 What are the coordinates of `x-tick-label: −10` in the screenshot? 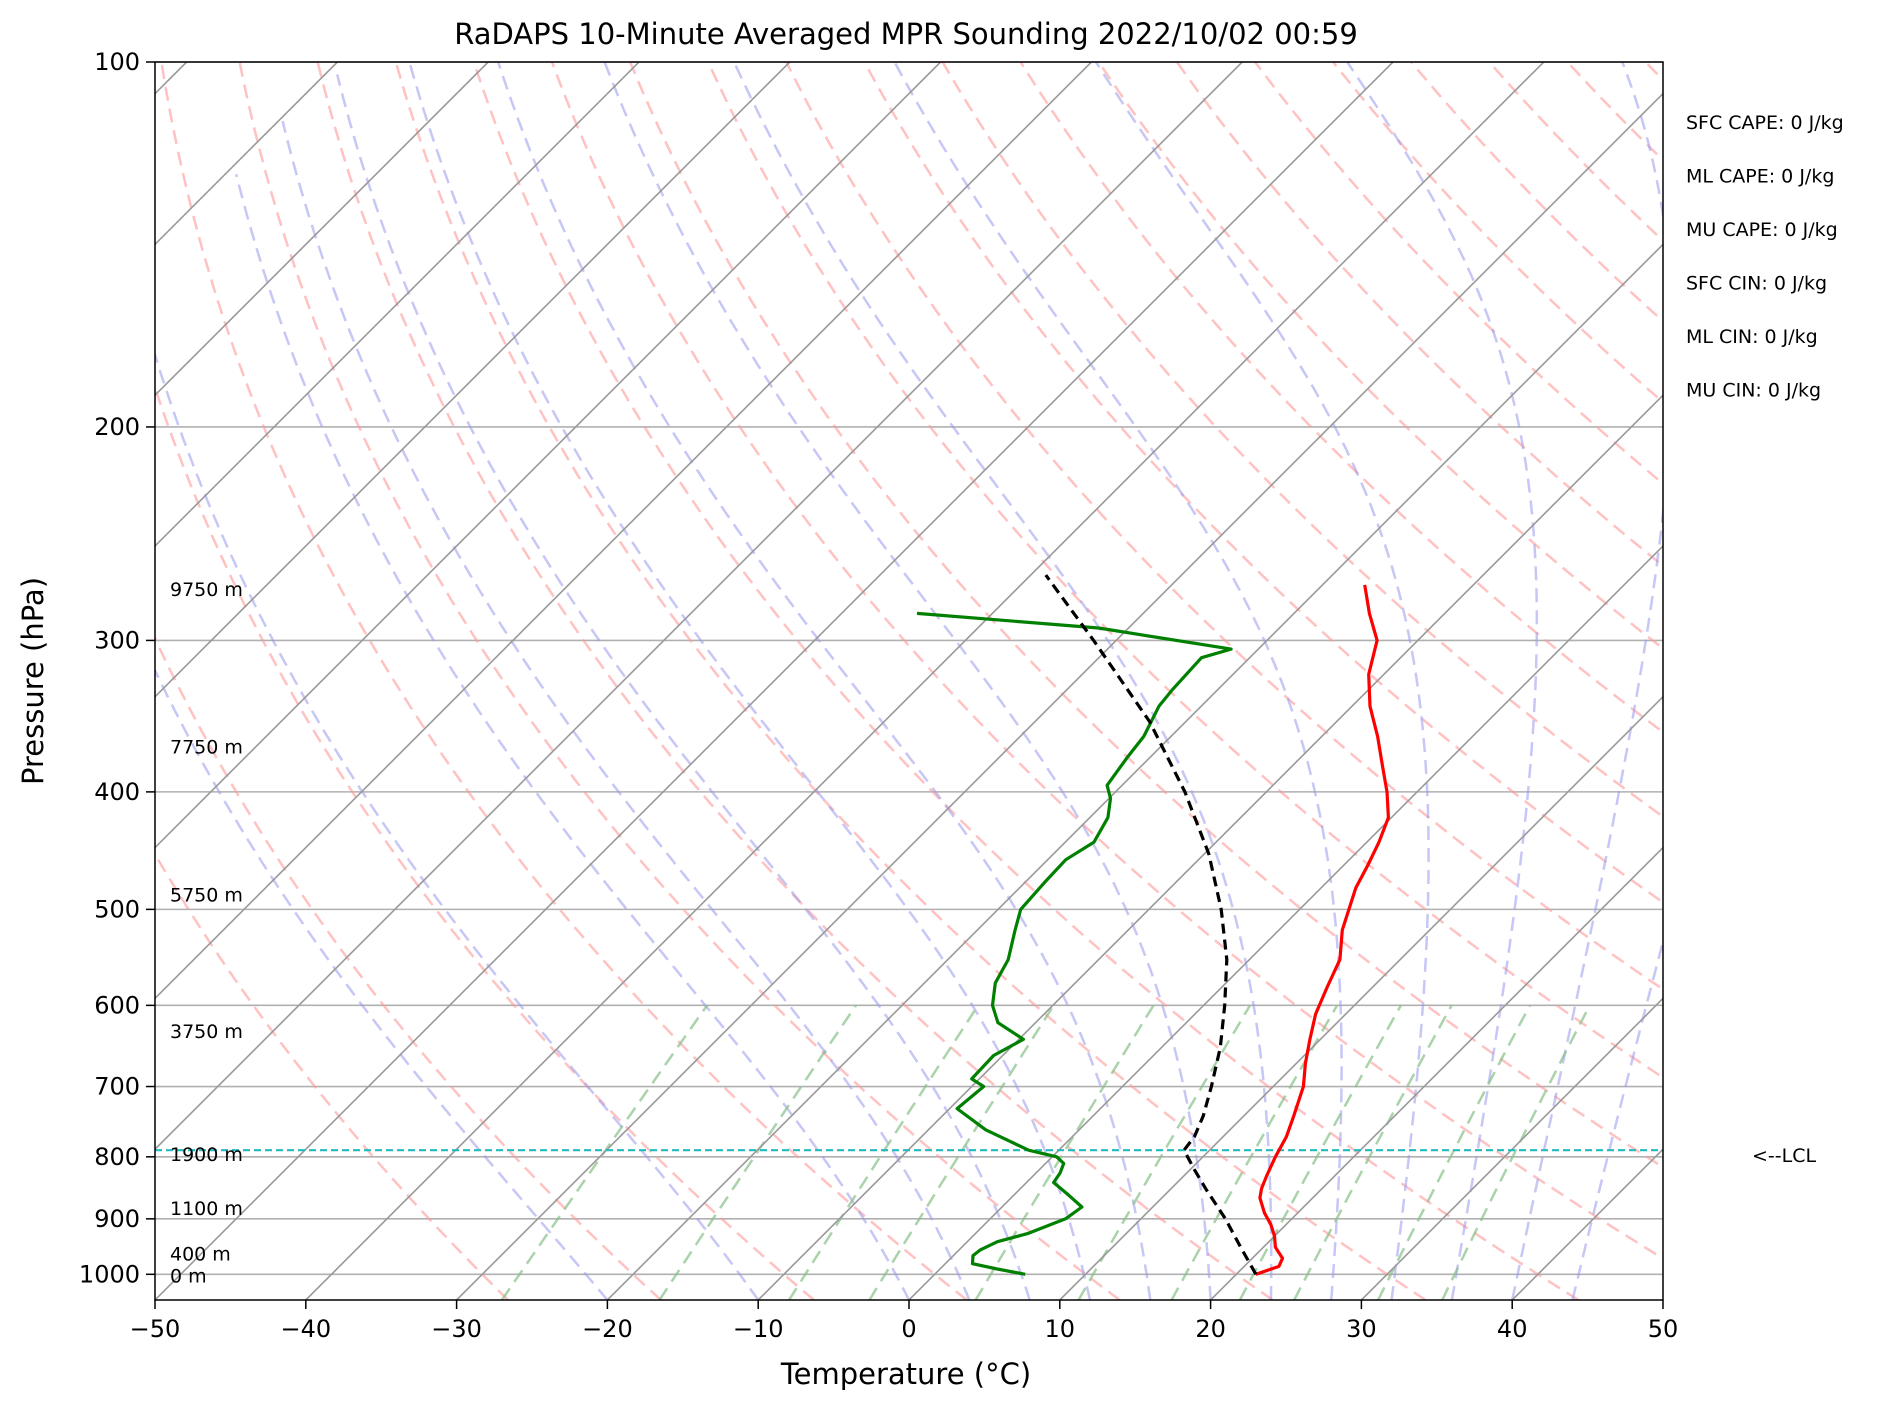 It's located at (758, 1329).